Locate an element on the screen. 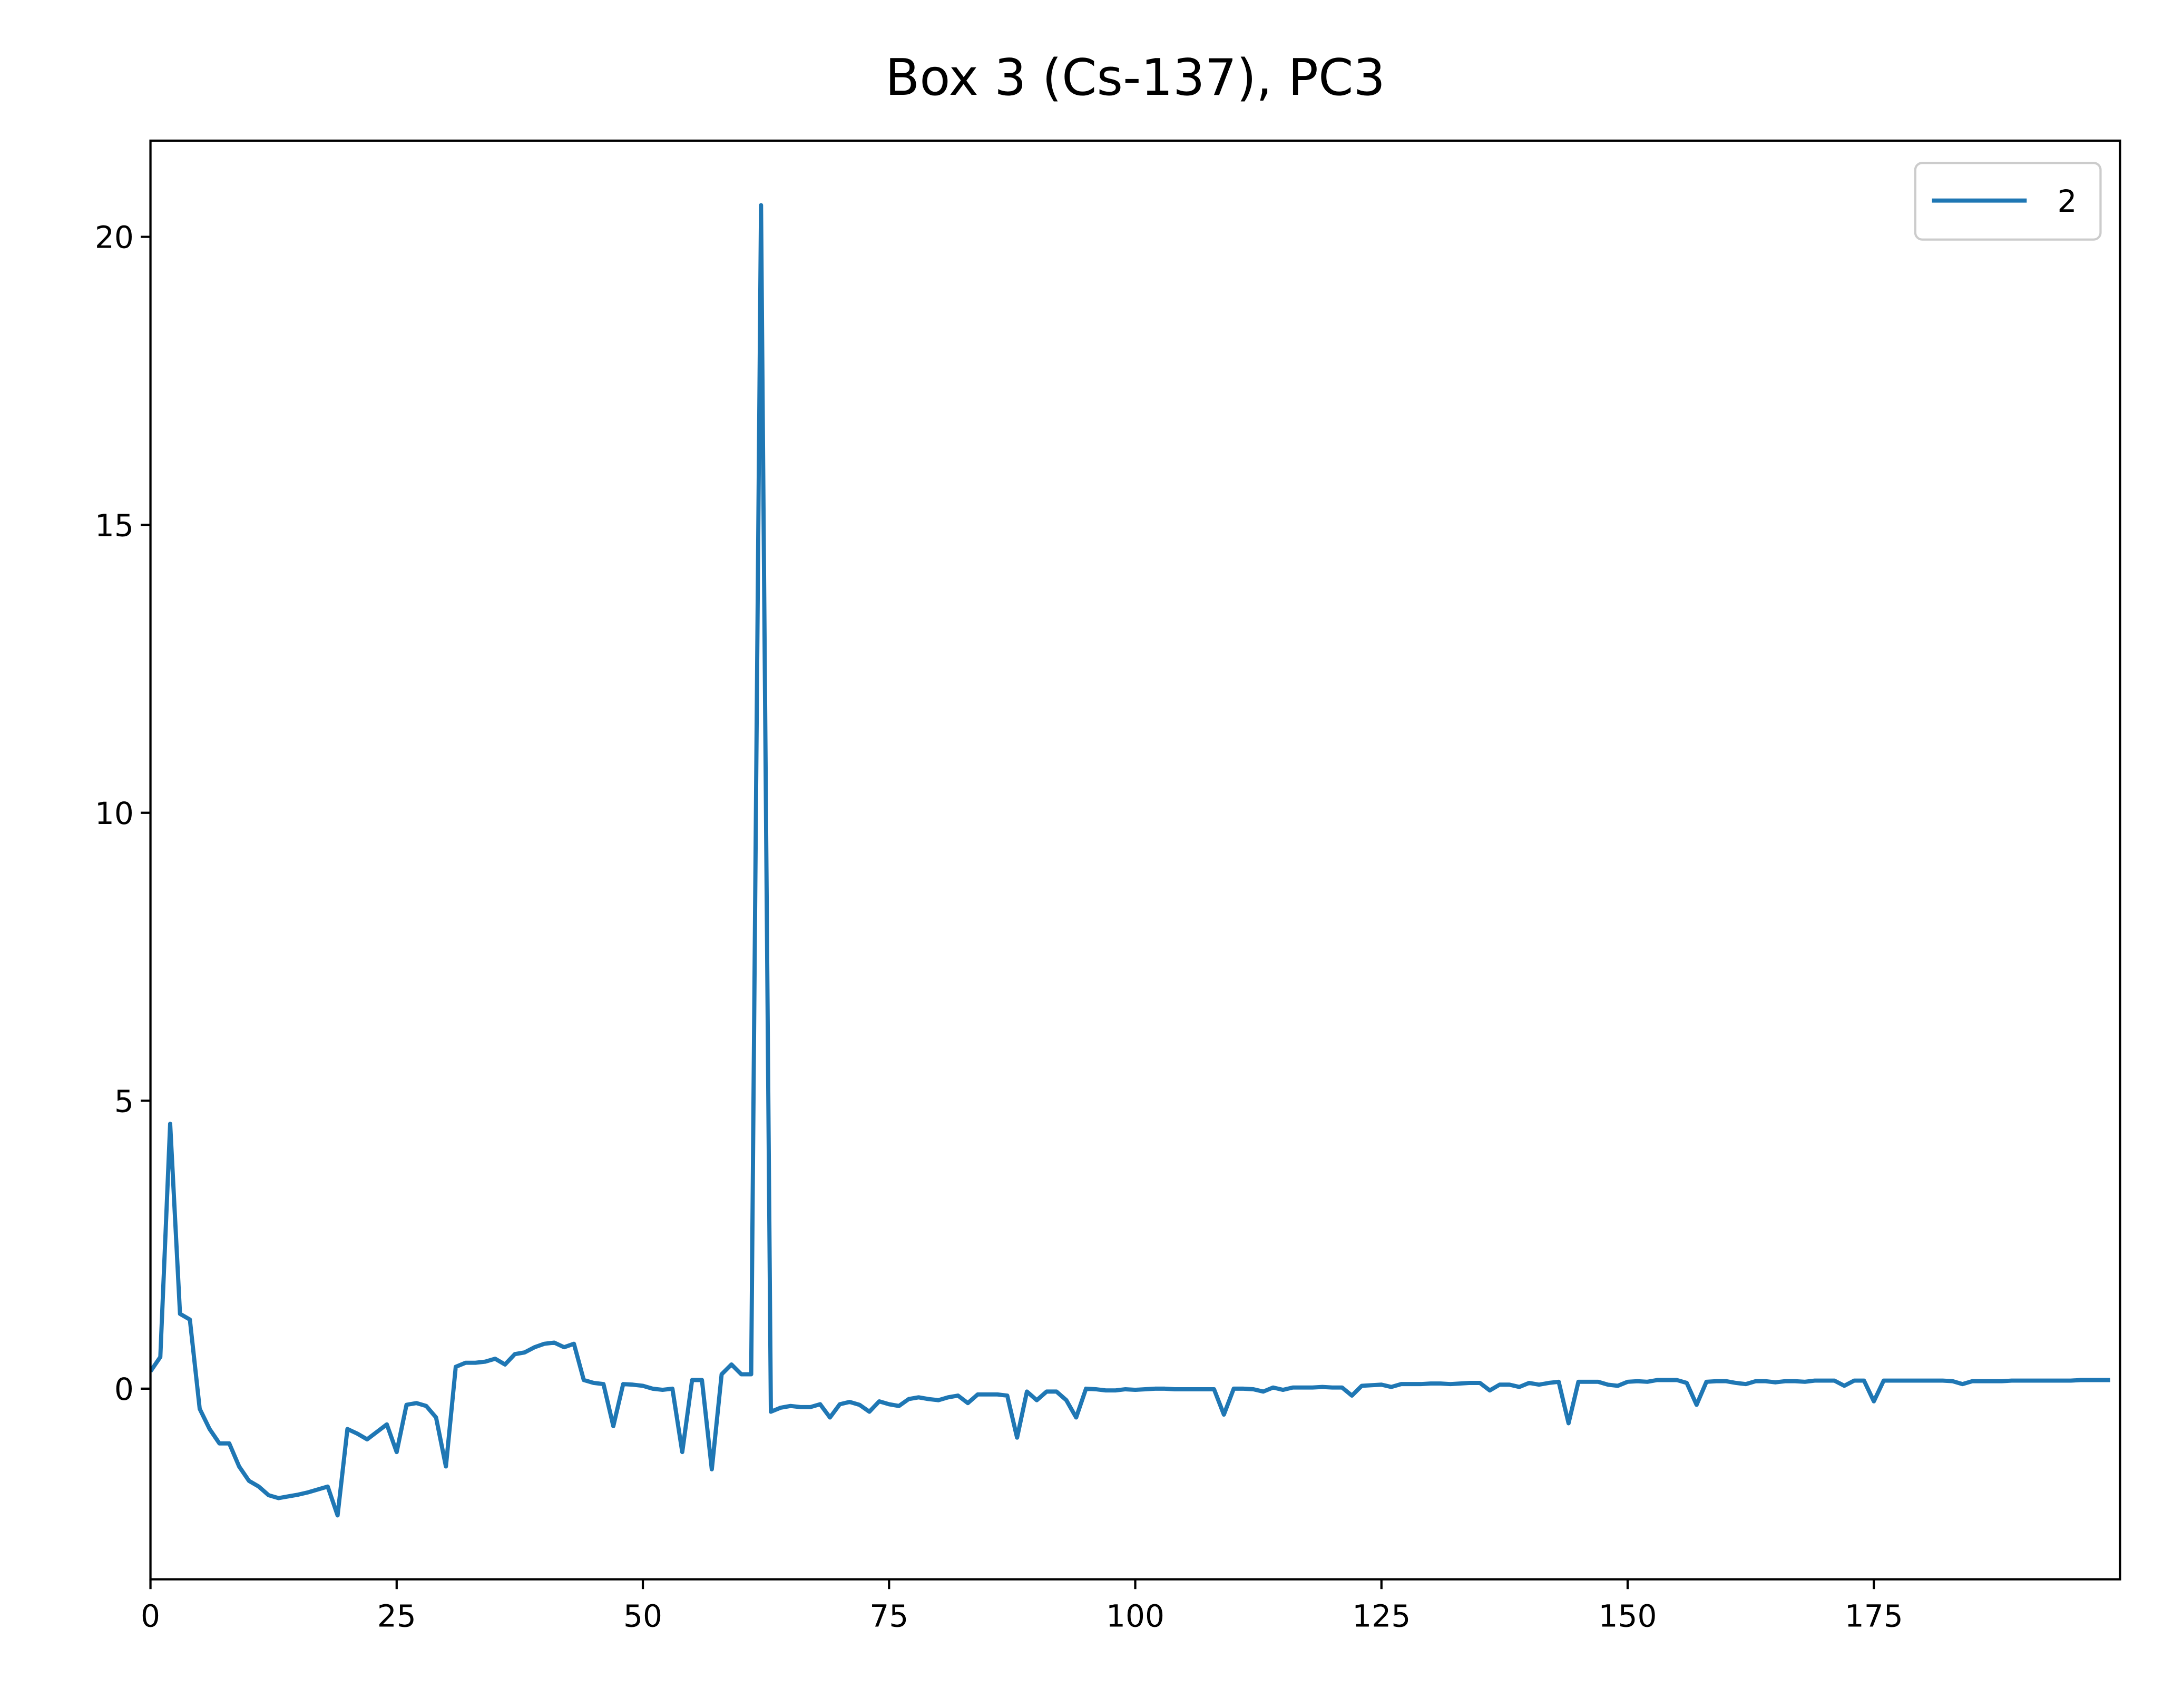  x-tick-label: 175 is located at coordinates (1874, 1616).